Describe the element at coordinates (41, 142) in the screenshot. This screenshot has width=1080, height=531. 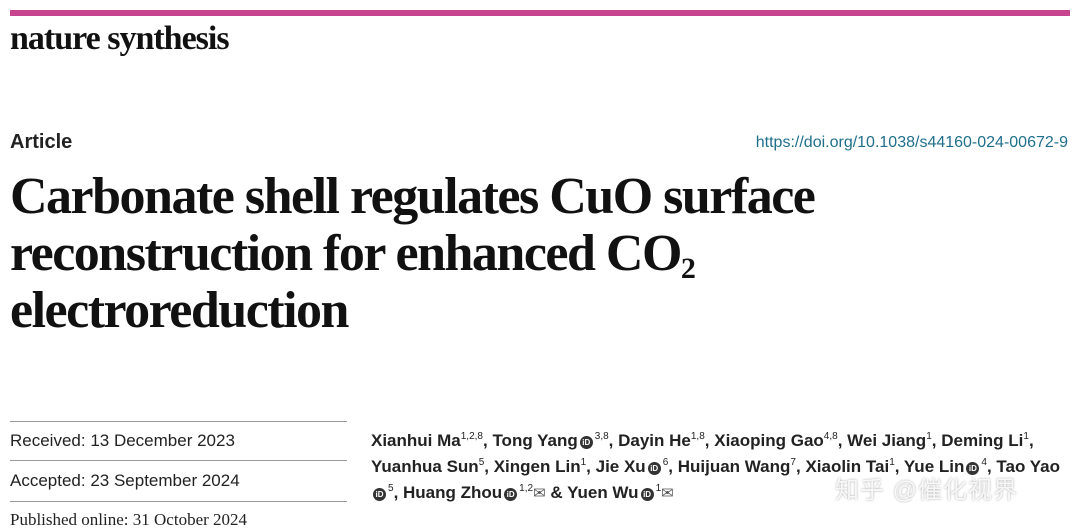
I see `article-type-label: Article` at that location.